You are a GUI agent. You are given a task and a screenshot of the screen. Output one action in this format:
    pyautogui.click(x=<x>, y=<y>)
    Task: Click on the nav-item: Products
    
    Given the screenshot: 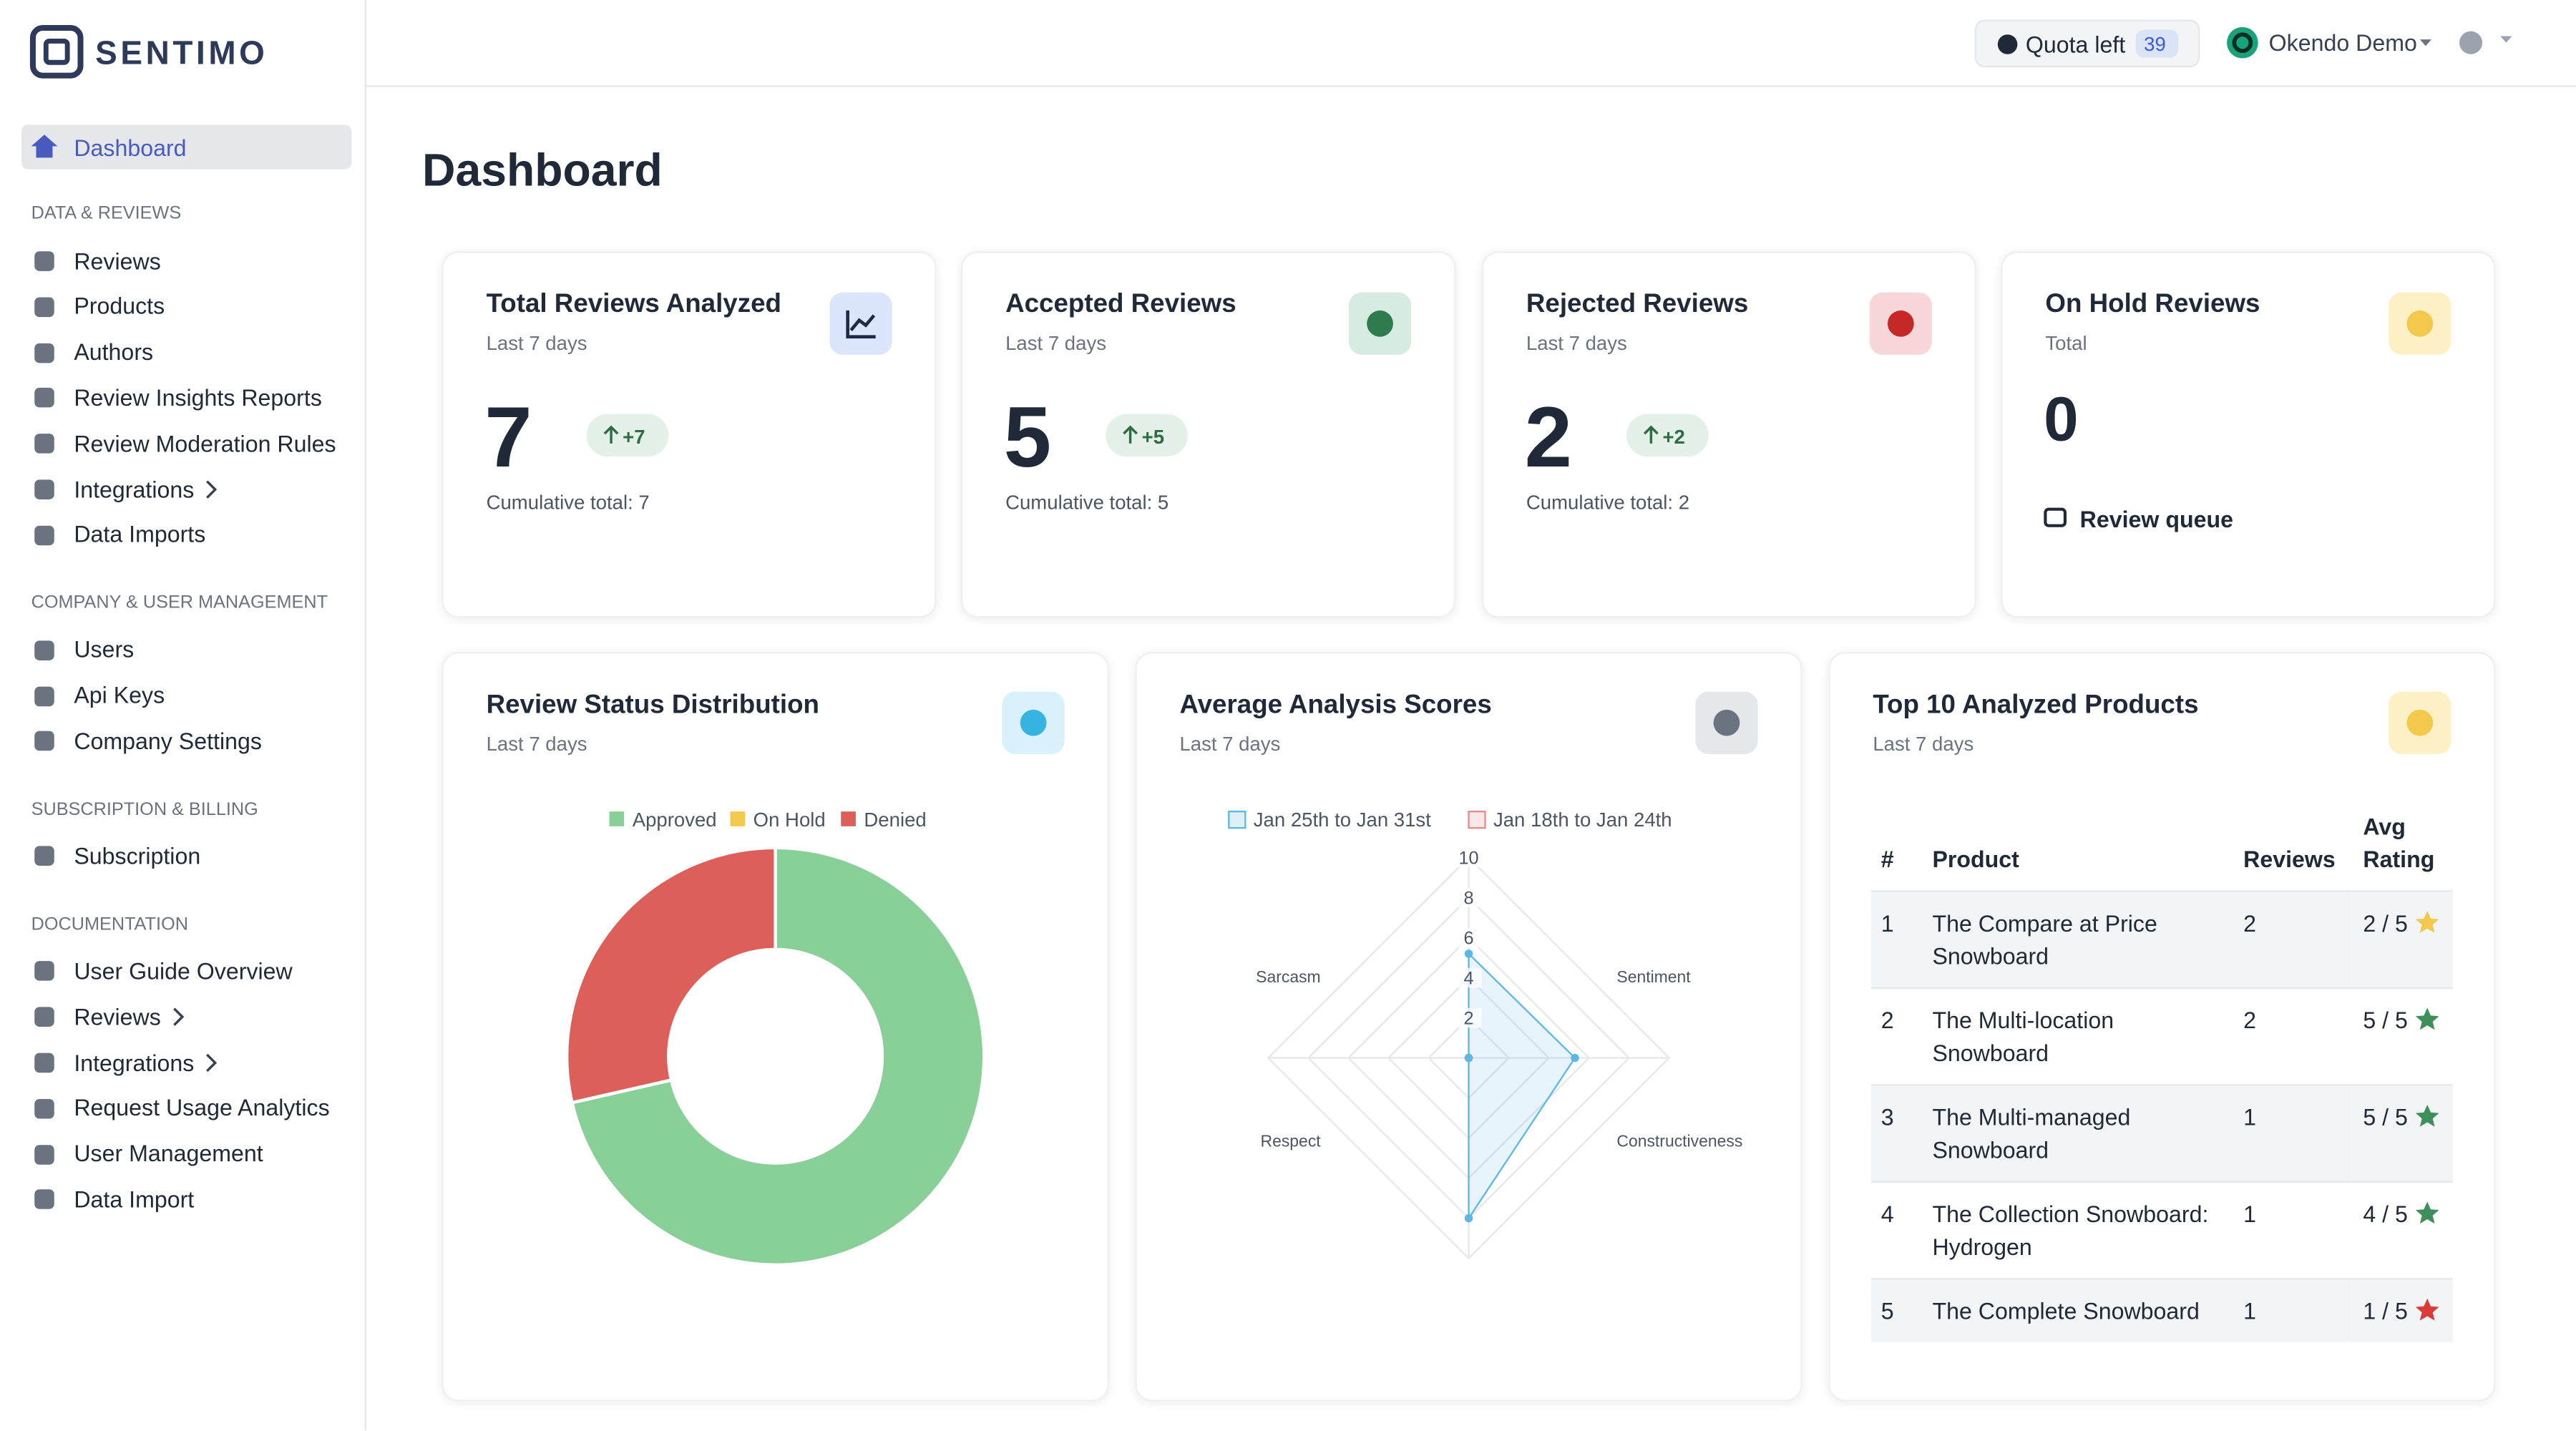 What is the action you would take?
    pyautogui.click(x=119, y=306)
    